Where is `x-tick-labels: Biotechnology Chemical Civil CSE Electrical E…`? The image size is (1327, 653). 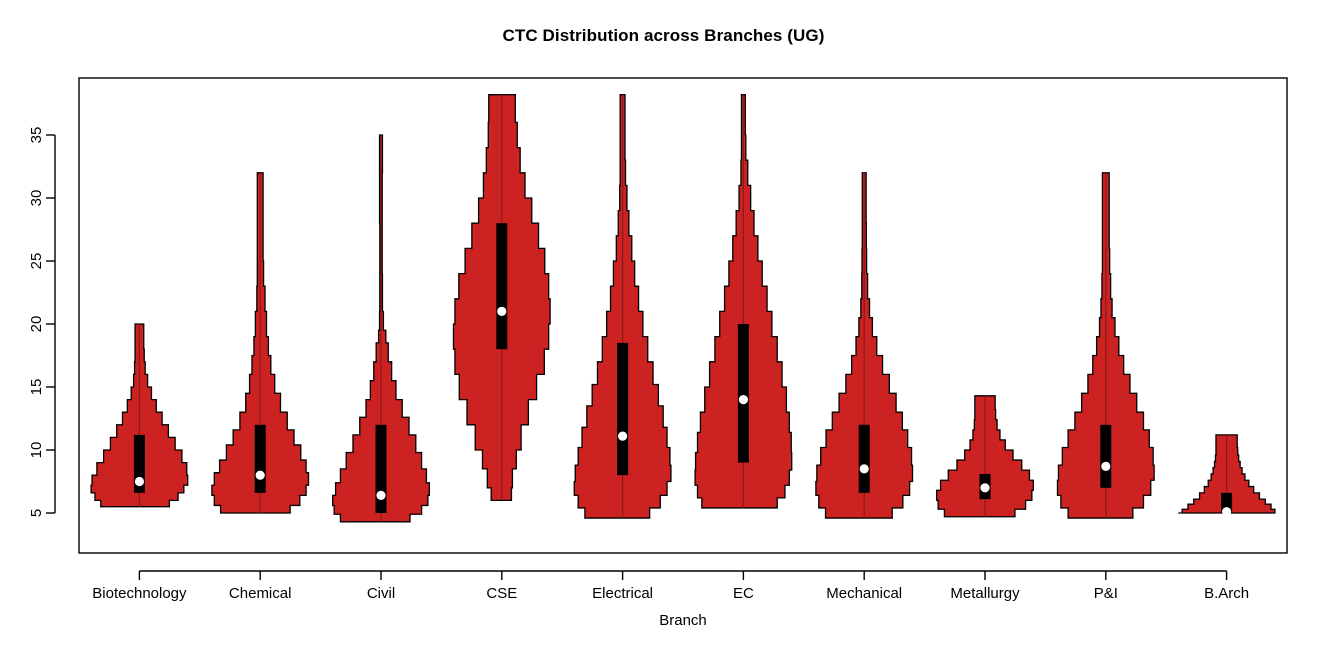 x-tick-labels: Biotechnology Chemical Civil CSE Electrical E… is located at coordinates (670, 593).